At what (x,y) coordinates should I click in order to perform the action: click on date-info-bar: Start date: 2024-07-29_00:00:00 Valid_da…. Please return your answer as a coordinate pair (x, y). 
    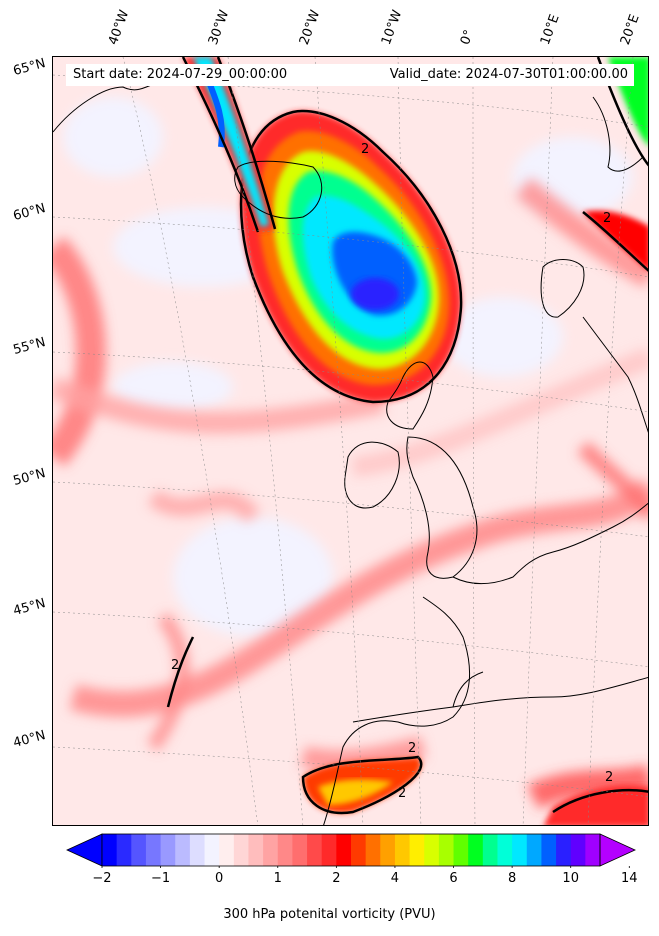
    Looking at the image, I should click on (350, 75).